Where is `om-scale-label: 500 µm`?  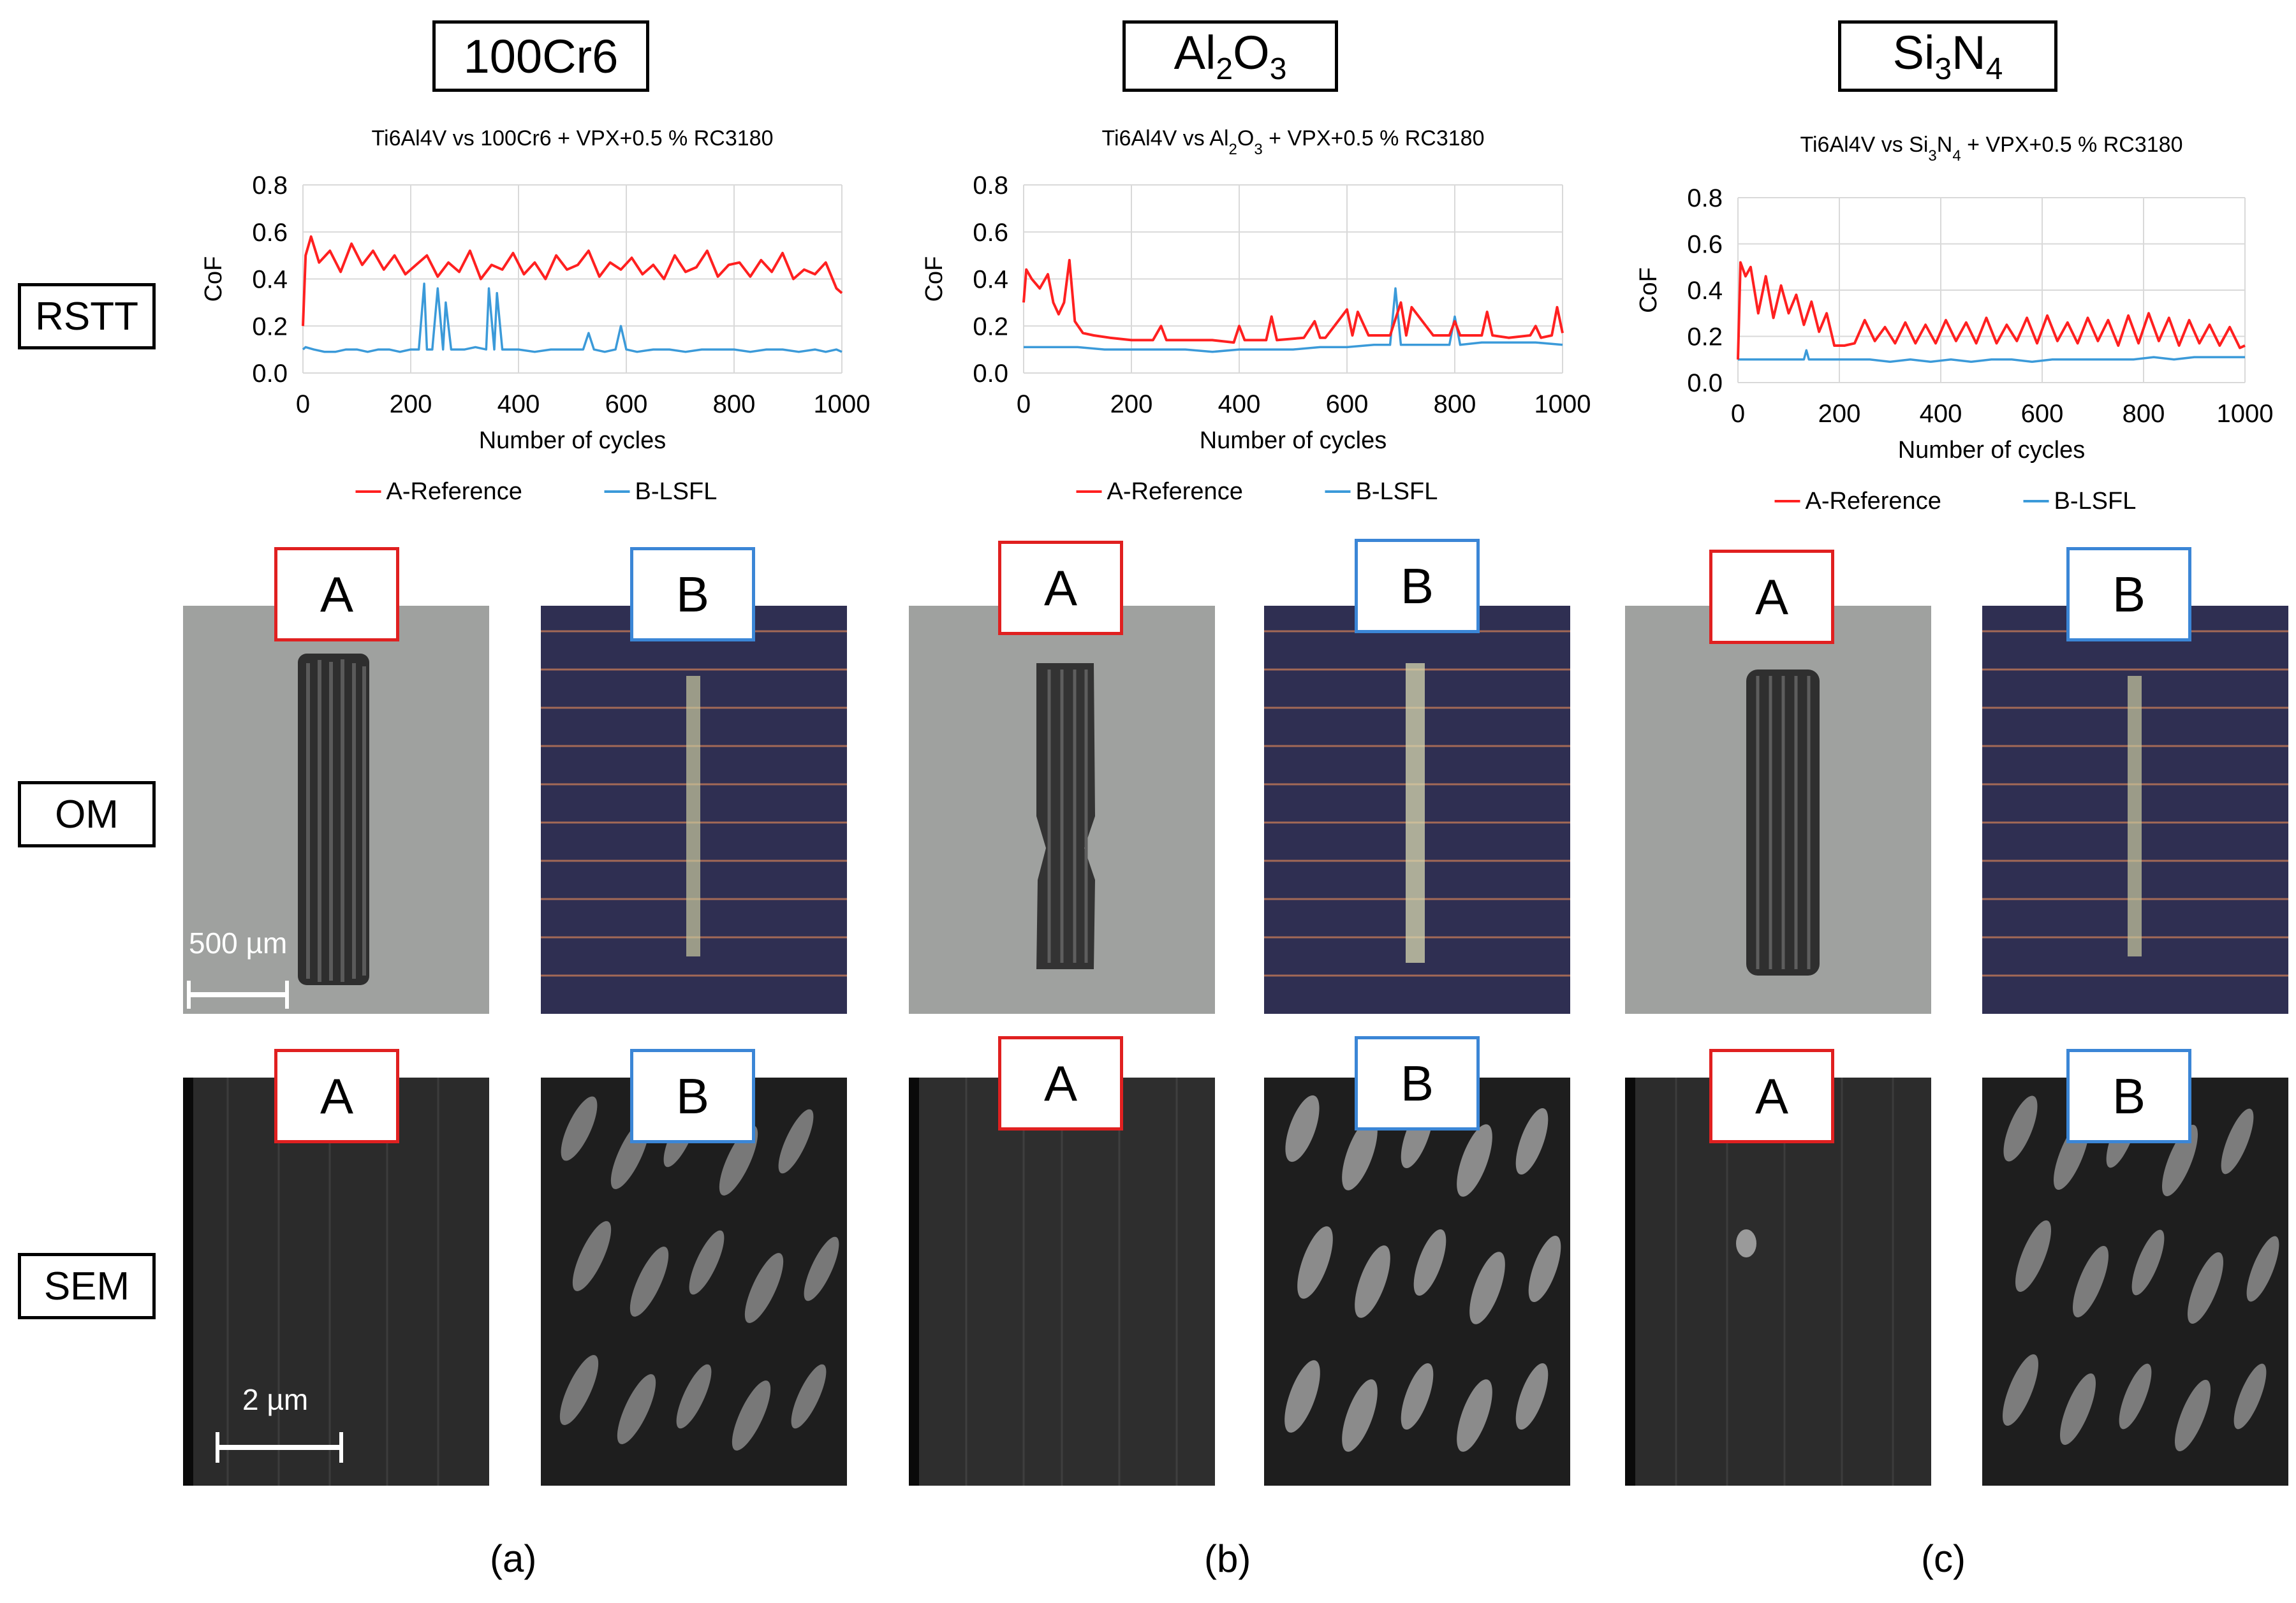 om-scale-label: 500 µm is located at coordinates (238, 943).